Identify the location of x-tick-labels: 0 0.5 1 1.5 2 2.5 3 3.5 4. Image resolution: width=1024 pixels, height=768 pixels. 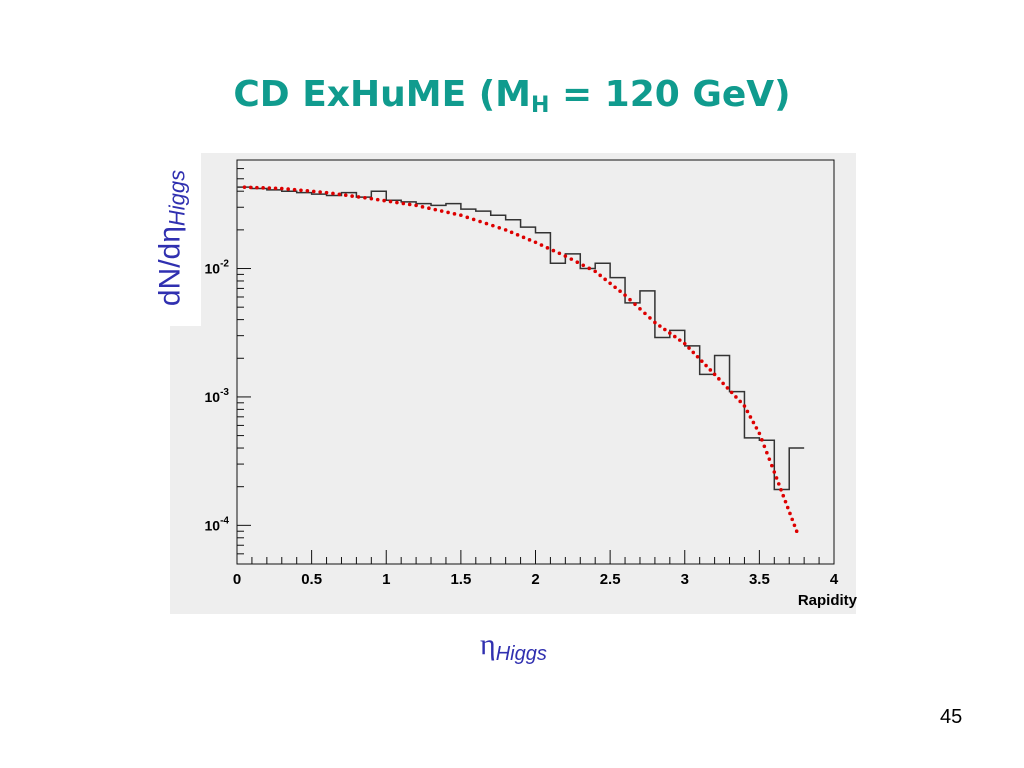
(536, 579).